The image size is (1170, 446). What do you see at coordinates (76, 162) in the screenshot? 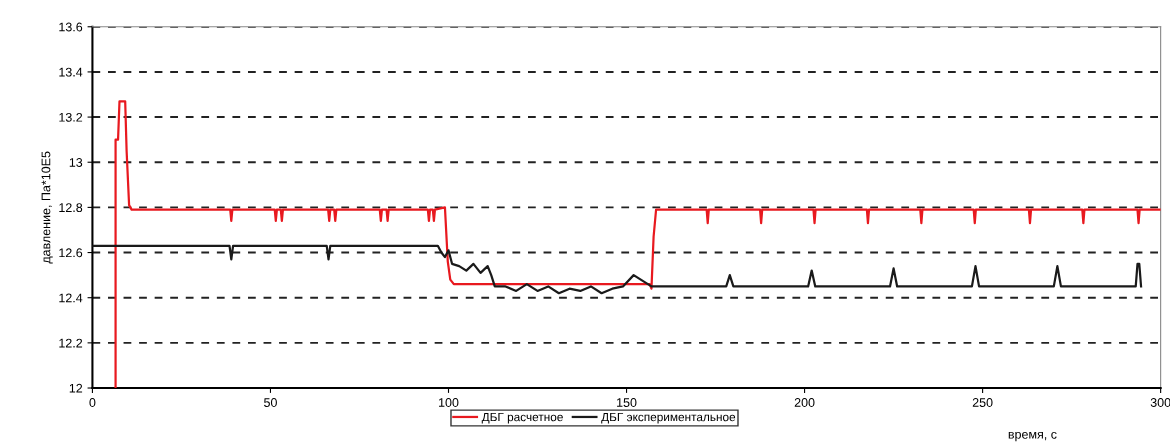
I see `y-tick-label: 13` at bounding box center [76, 162].